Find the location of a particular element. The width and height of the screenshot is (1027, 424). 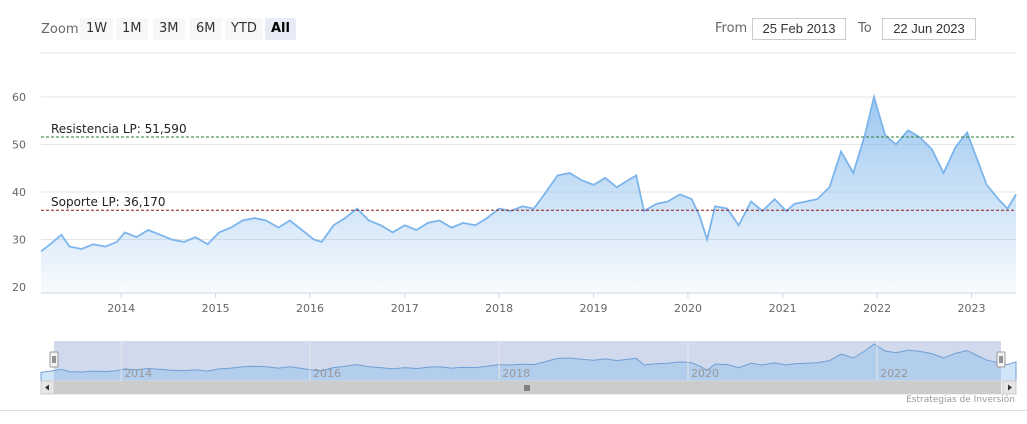

zoom-label: Zoom is located at coordinates (60, 29).